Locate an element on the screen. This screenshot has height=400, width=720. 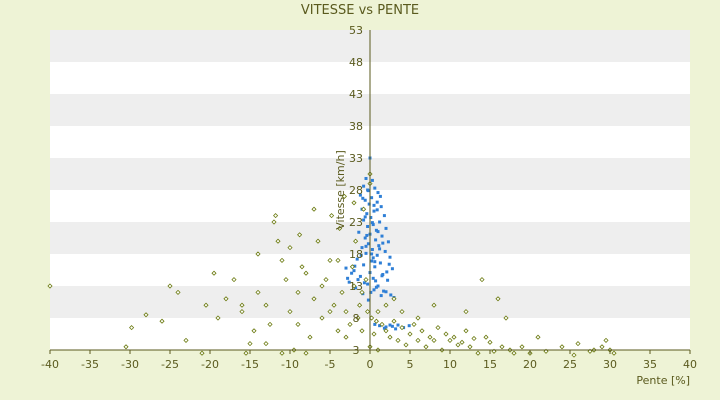
y-tick-label: 18 is located at coordinates (356, 254).